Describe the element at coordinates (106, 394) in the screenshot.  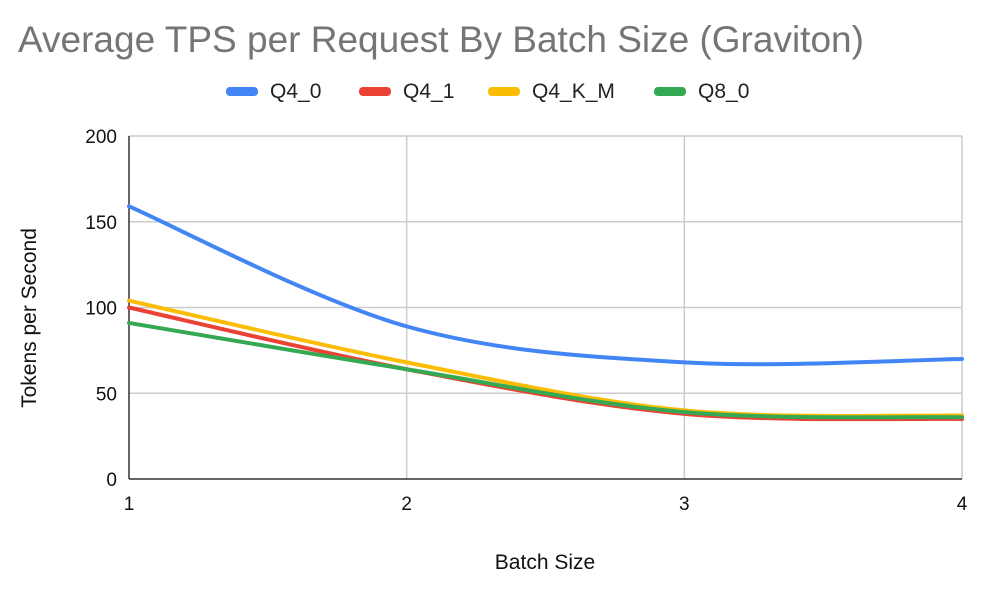
I see `y-tick-label: 50` at that location.